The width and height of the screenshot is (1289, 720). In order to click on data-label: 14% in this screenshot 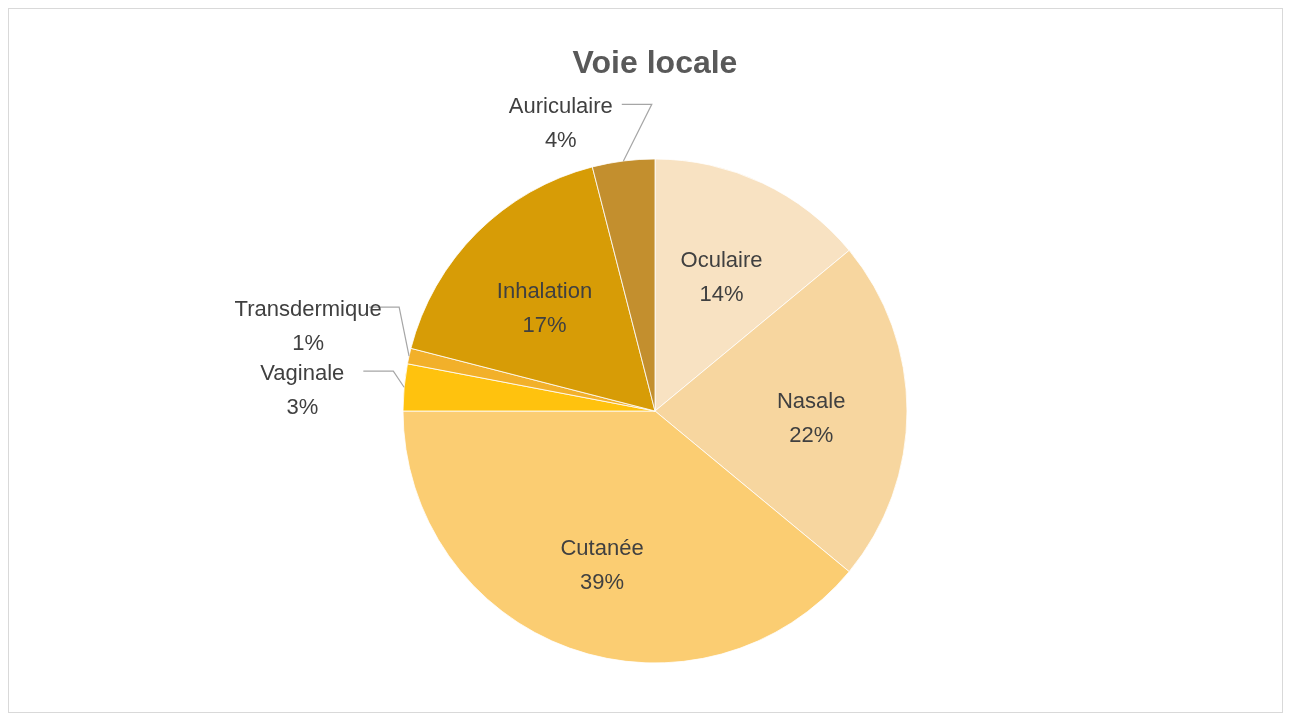, I will do `click(721, 293)`.